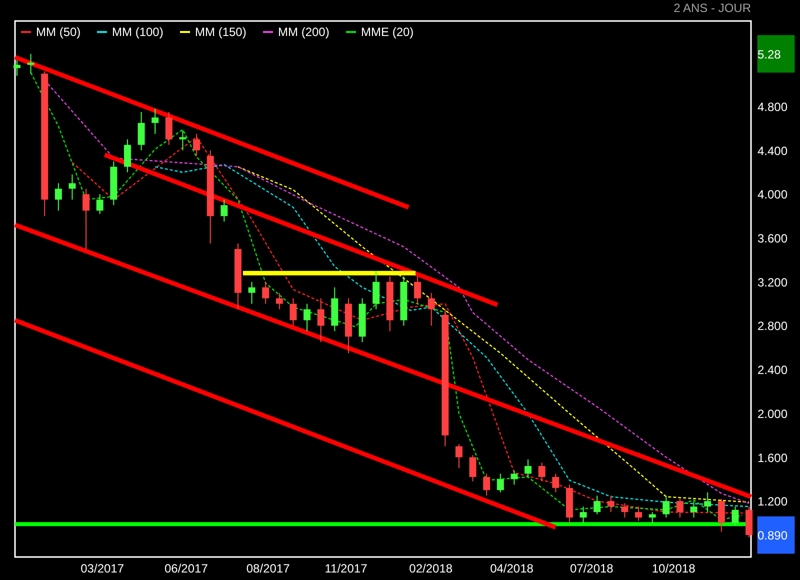  Describe the element at coordinates (268, 569) in the screenshot. I see `x-tick-label: 08/2017` at that location.